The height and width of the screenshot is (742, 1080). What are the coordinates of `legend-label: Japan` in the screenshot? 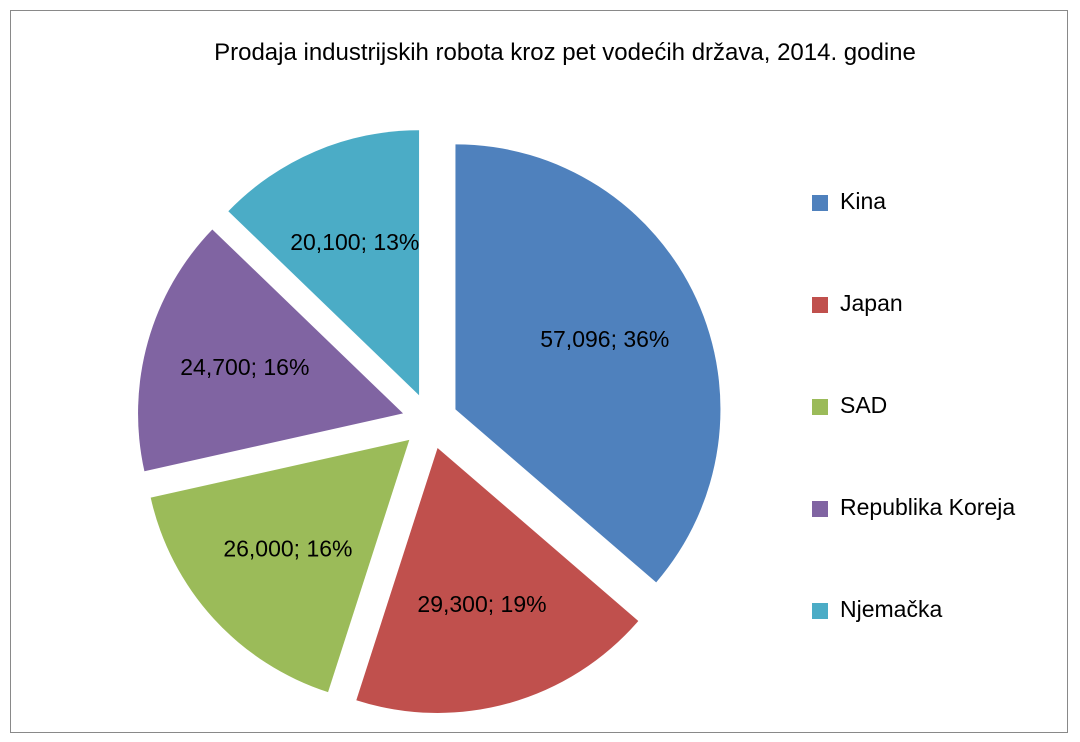 It's located at (871, 303).